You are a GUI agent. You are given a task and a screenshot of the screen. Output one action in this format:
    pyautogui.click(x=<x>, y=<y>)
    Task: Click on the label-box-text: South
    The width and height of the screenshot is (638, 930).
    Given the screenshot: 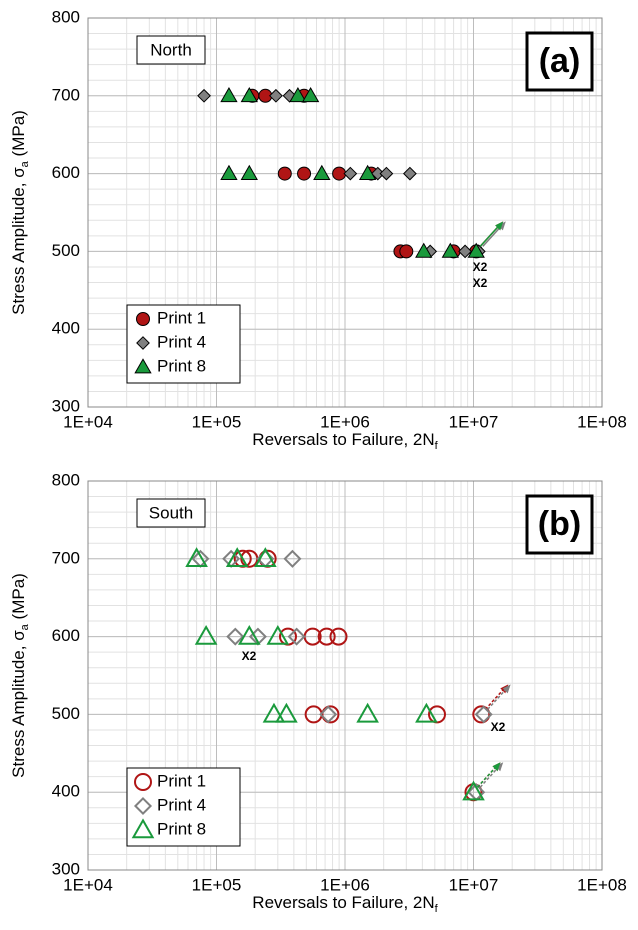 What is the action you would take?
    pyautogui.click(x=171, y=512)
    